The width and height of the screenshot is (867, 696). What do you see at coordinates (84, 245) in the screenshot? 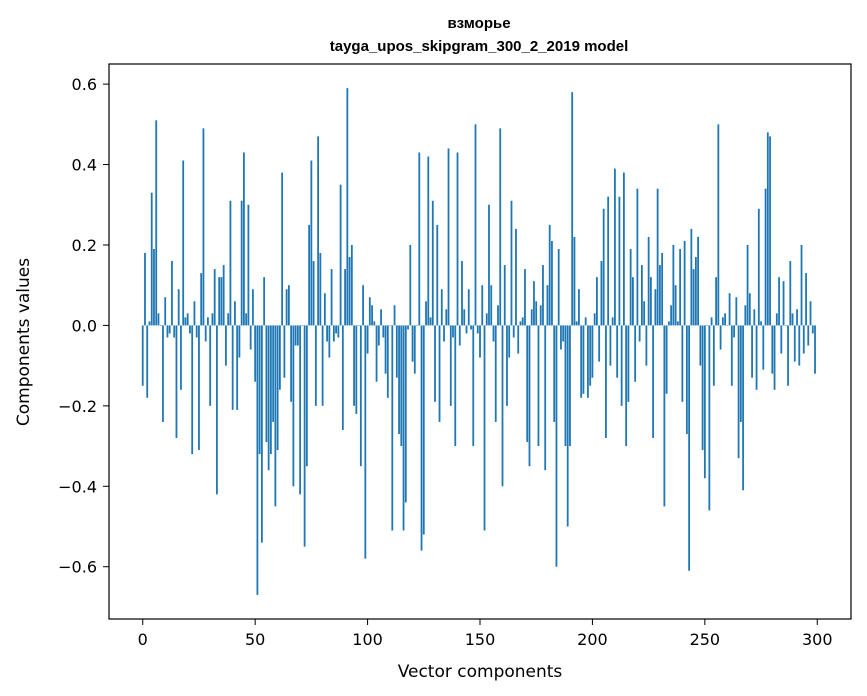
I see `y-tick-label: 0.2` at bounding box center [84, 245].